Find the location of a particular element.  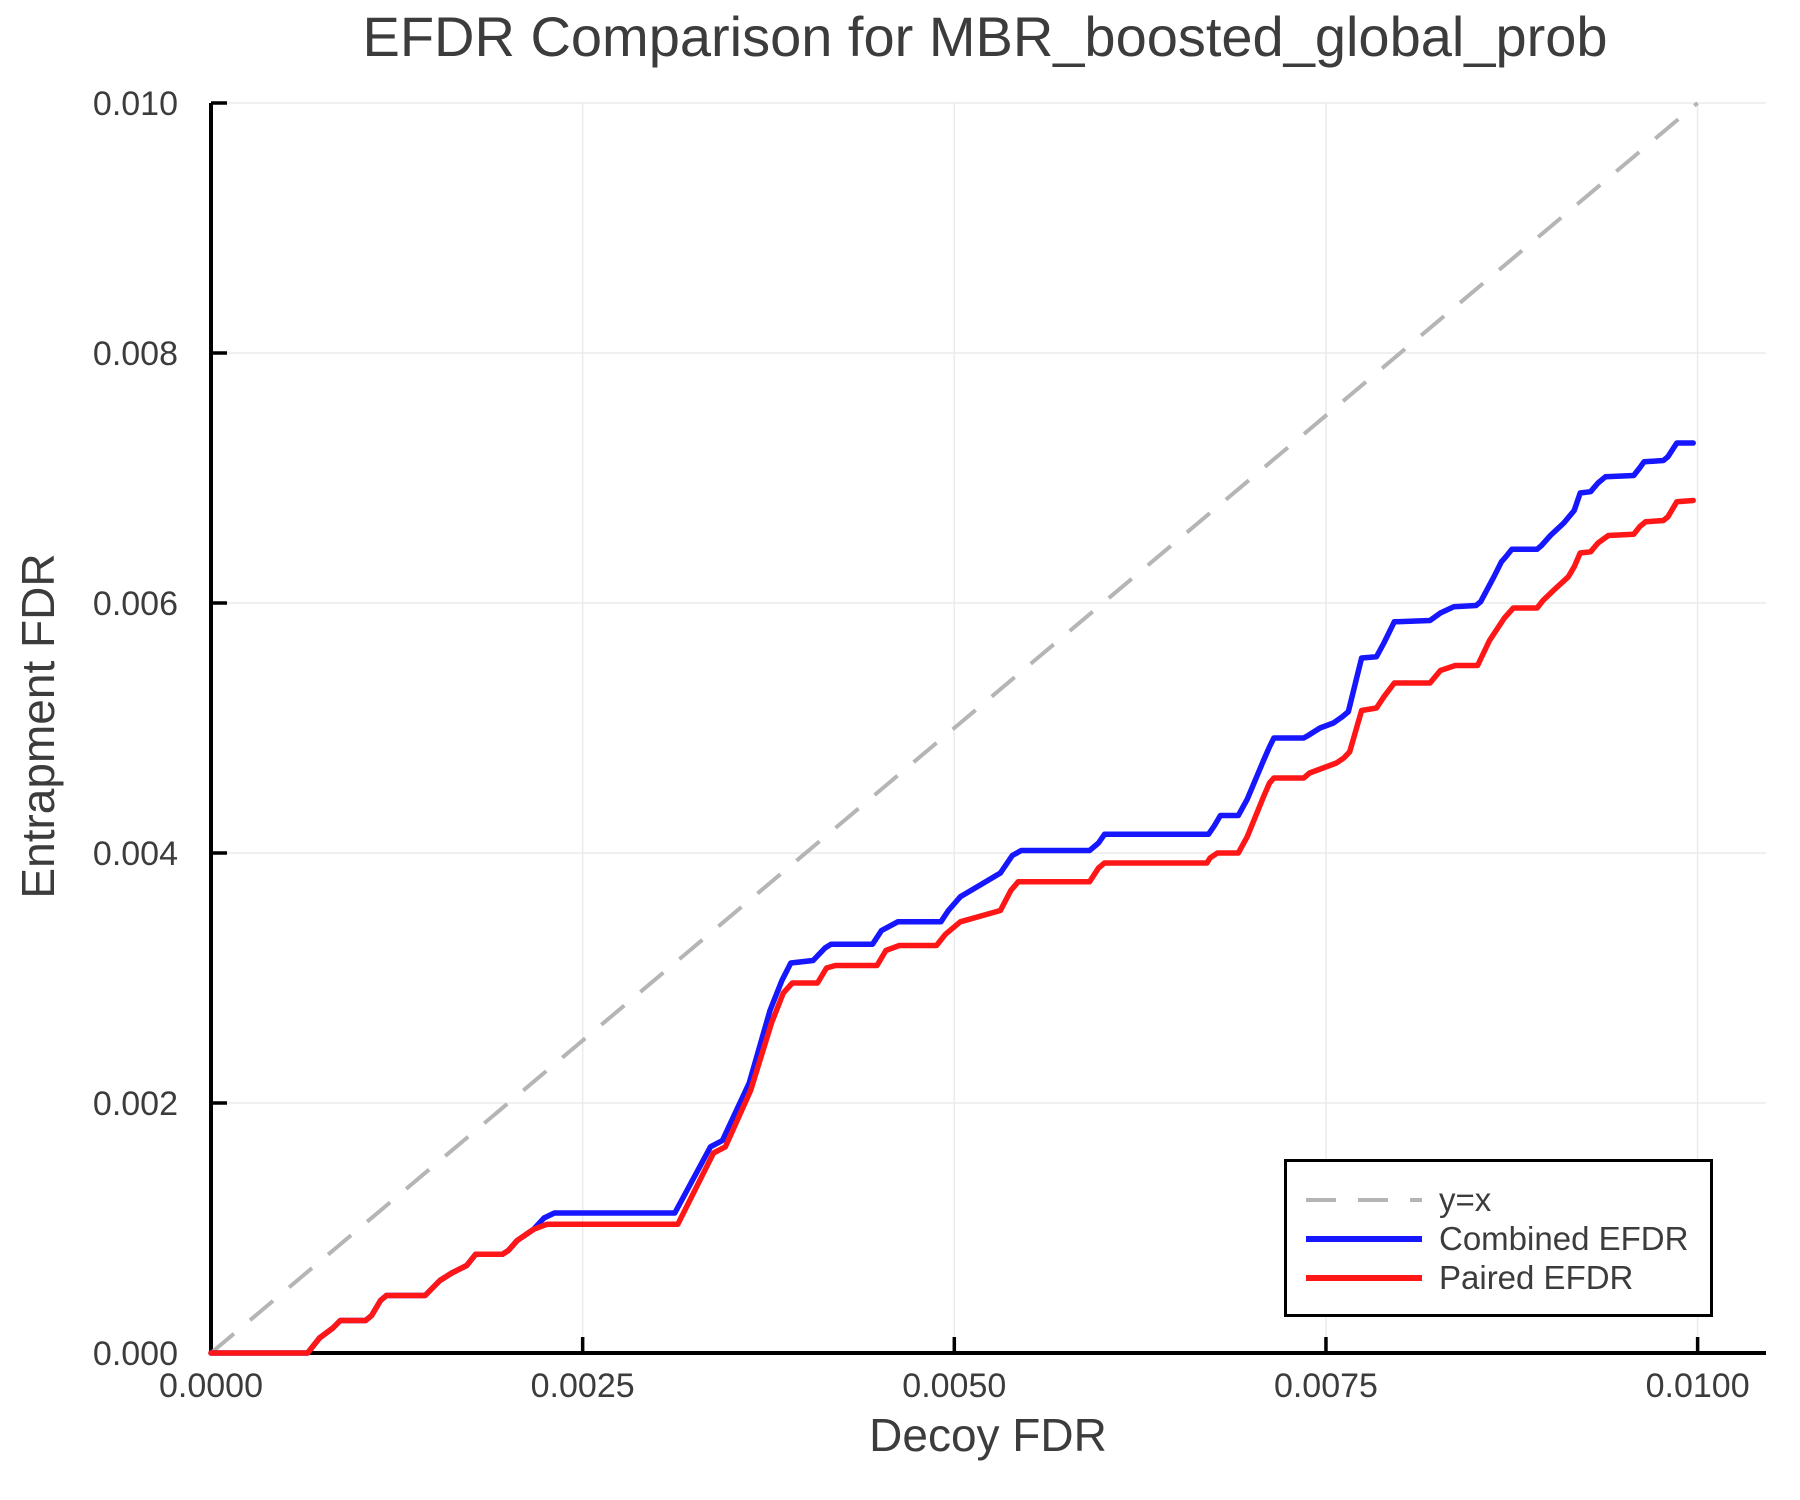

y-tick-label: 0.004 is located at coordinates (135, 854).